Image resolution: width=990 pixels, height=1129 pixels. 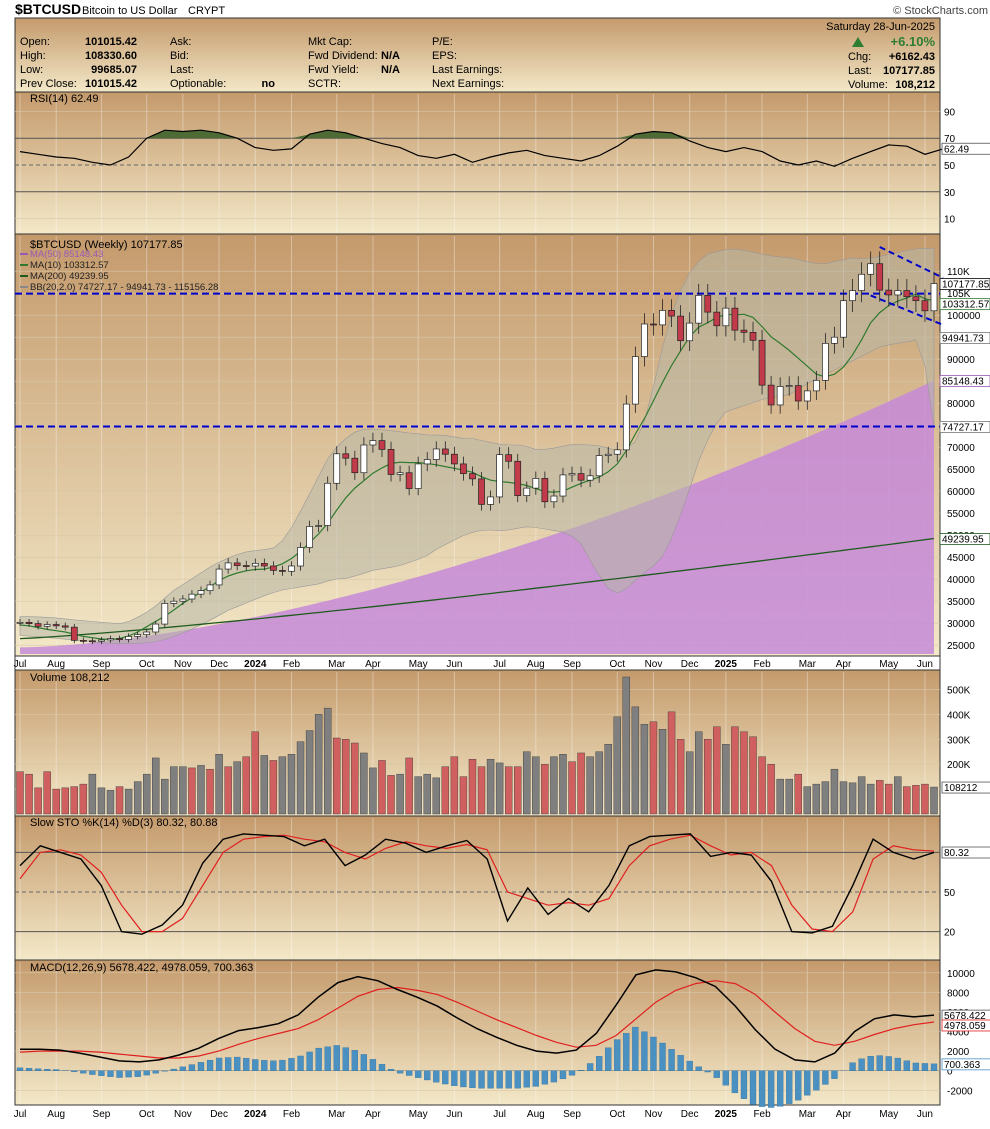 I want to click on price-tick-label: 30000, so click(x=961, y=624).